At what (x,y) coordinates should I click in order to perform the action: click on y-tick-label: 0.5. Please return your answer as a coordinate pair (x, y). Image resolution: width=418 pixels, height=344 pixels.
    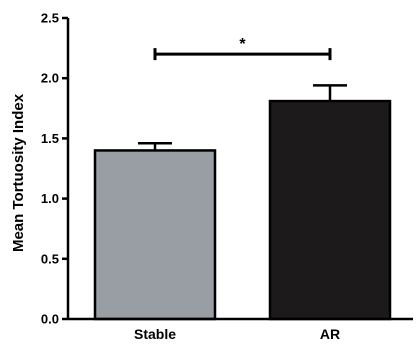
    Looking at the image, I should click on (50, 258).